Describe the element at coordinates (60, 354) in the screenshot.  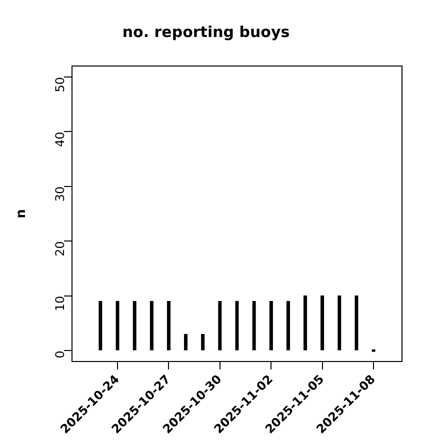
I see `y-tick-label: 0` at that location.